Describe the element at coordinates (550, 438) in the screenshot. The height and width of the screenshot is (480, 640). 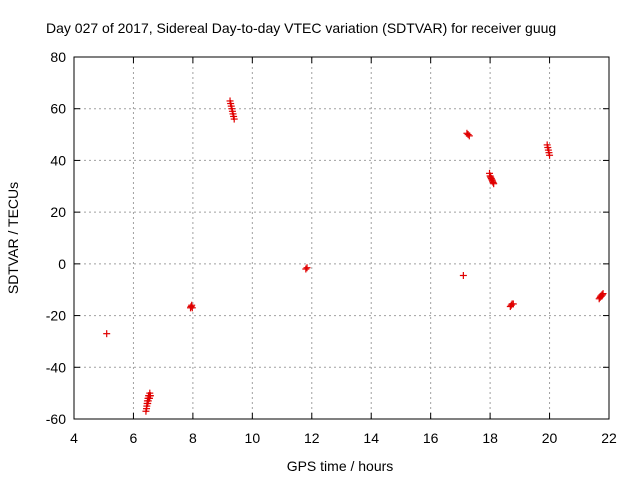
I see `x-tick-label: 20` at that location.